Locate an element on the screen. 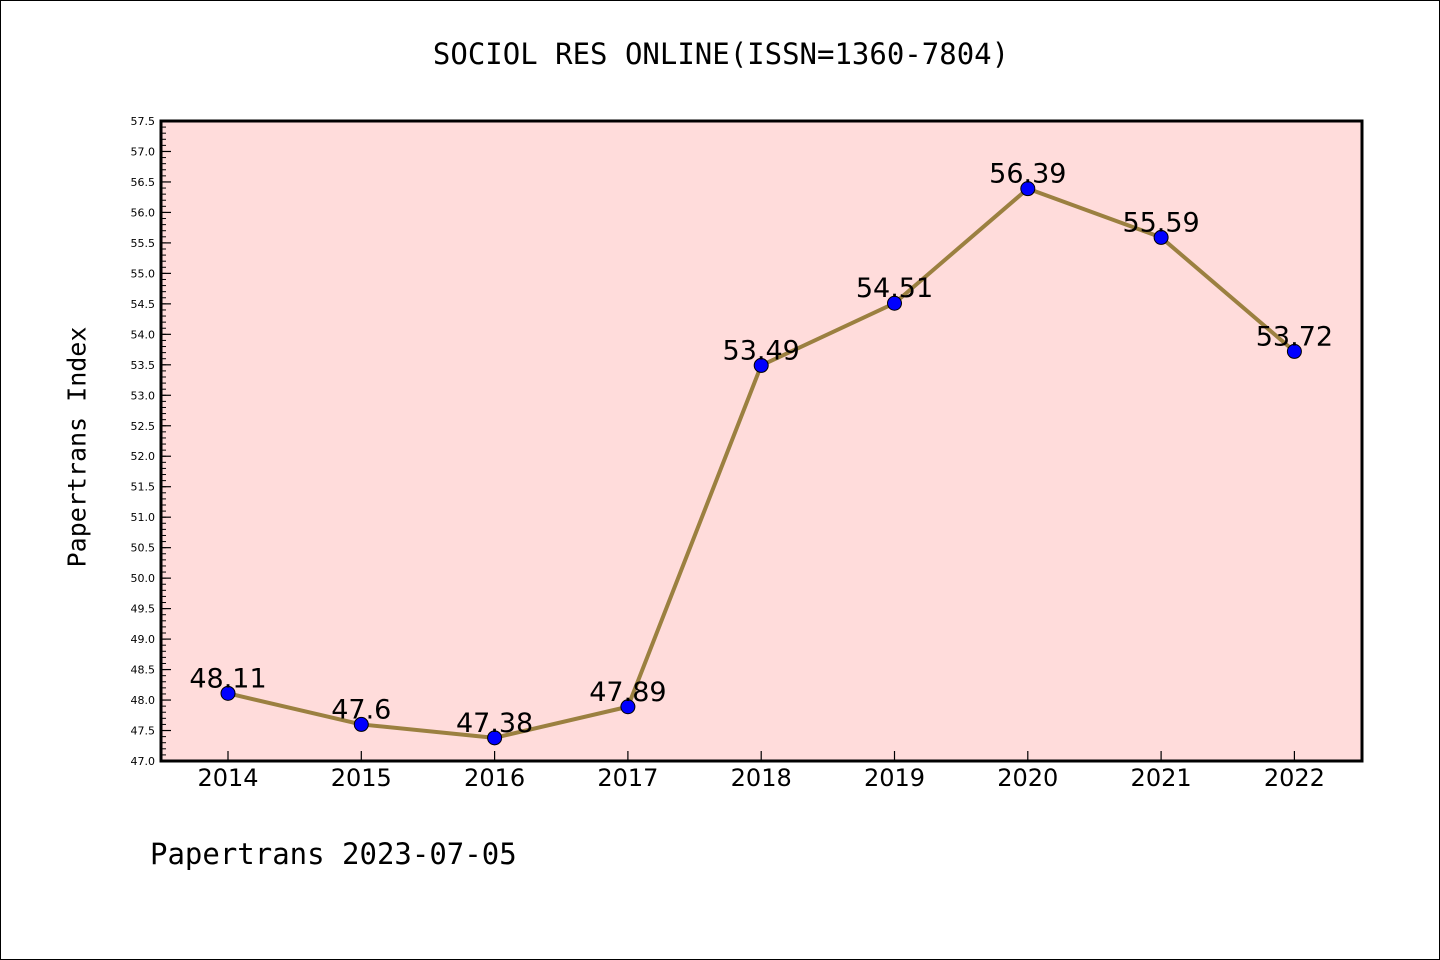 Image resolution: width=1440 pixels, height=960 pixels. y-tick-label: 54.0 is located at coordinates (143, 334).